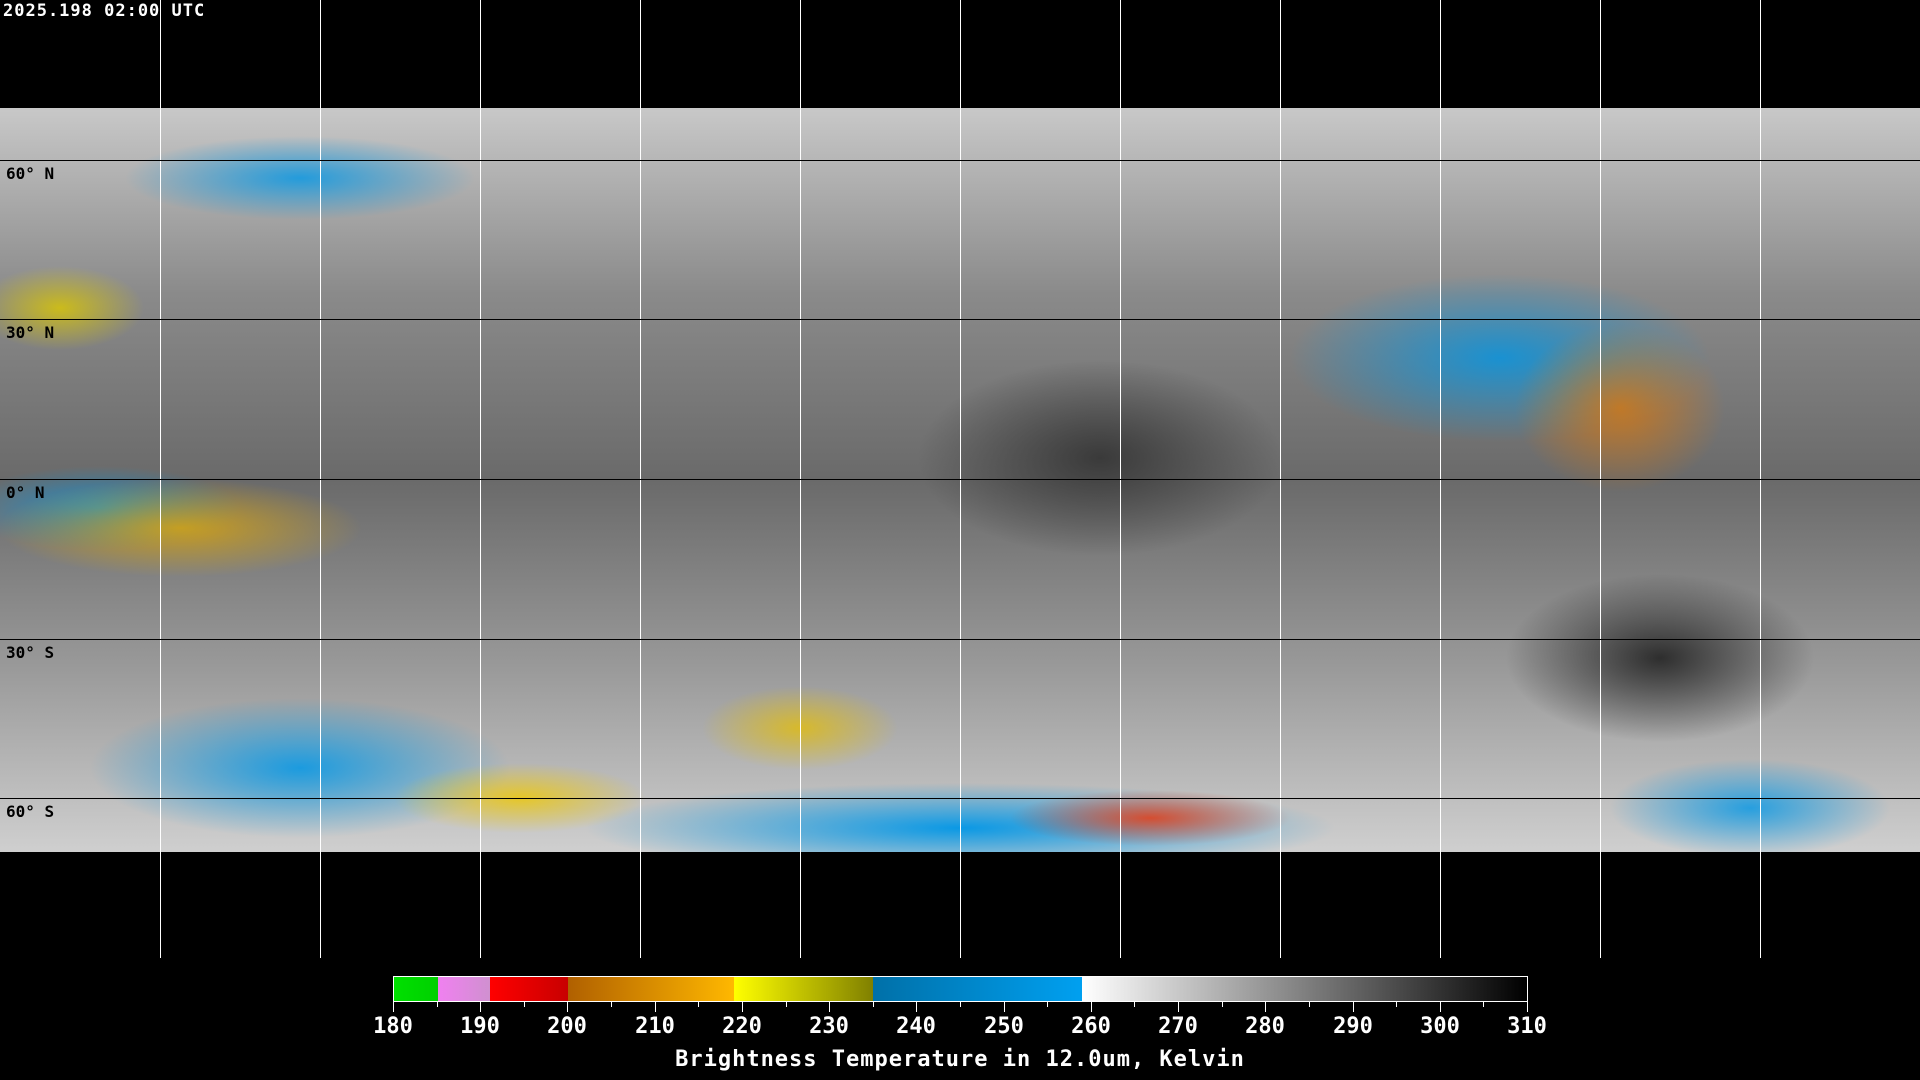 This screenshot has height=1080, width=1920. Describe the element at coordinates (1353, 1026) in the screenshot. I see `colorbar-tick-label: 290` at that location.